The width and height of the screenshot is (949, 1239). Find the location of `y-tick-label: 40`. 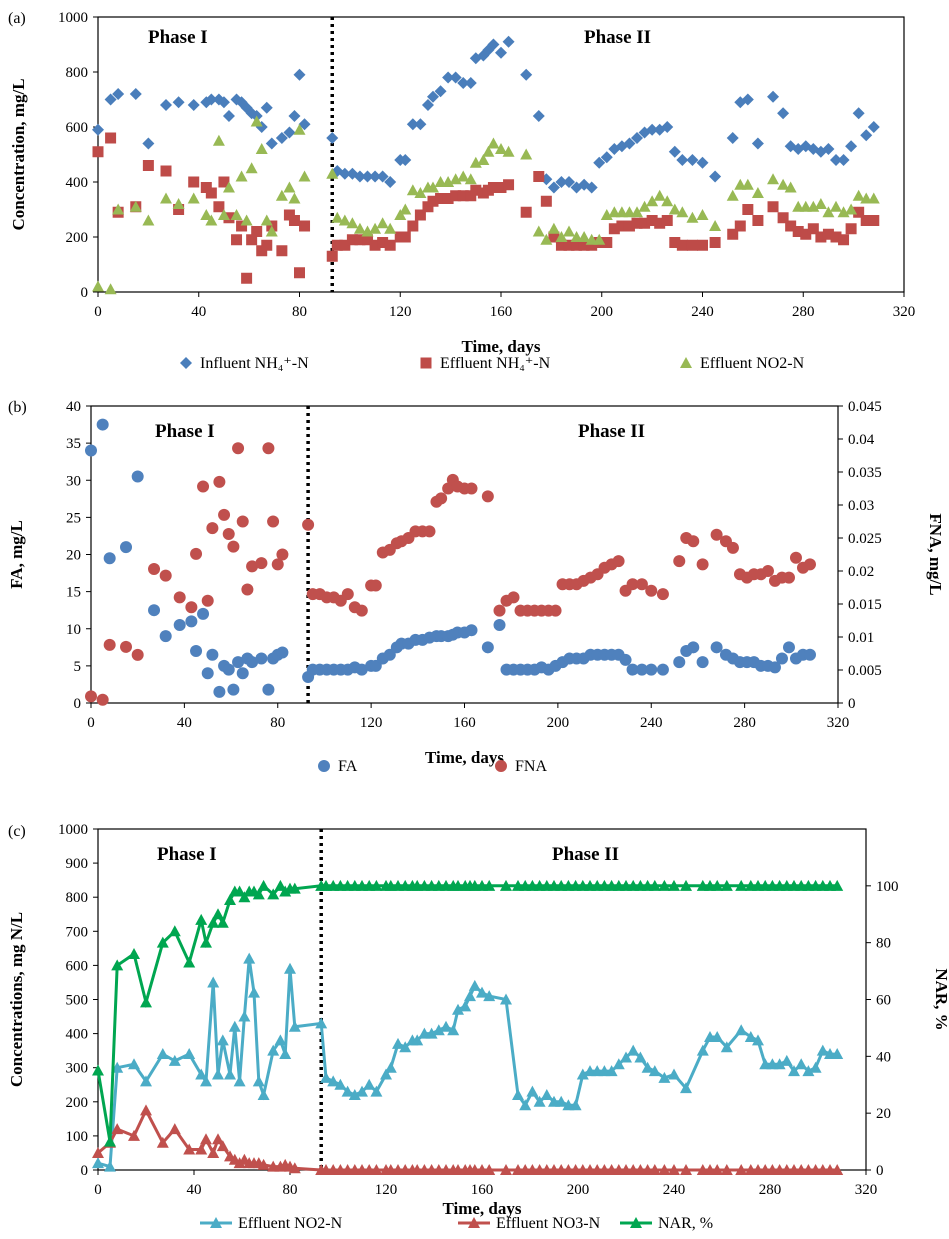

y-tick-label: 40 is located at coordinates (73, 407).